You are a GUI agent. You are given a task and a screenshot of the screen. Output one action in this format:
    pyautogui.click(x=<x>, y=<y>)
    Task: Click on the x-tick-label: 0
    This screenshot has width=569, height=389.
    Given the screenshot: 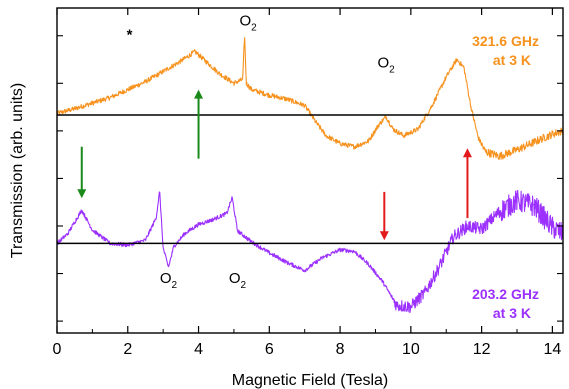 What is the action you would take?
    pyautogui.click(x=57, y=349)
    